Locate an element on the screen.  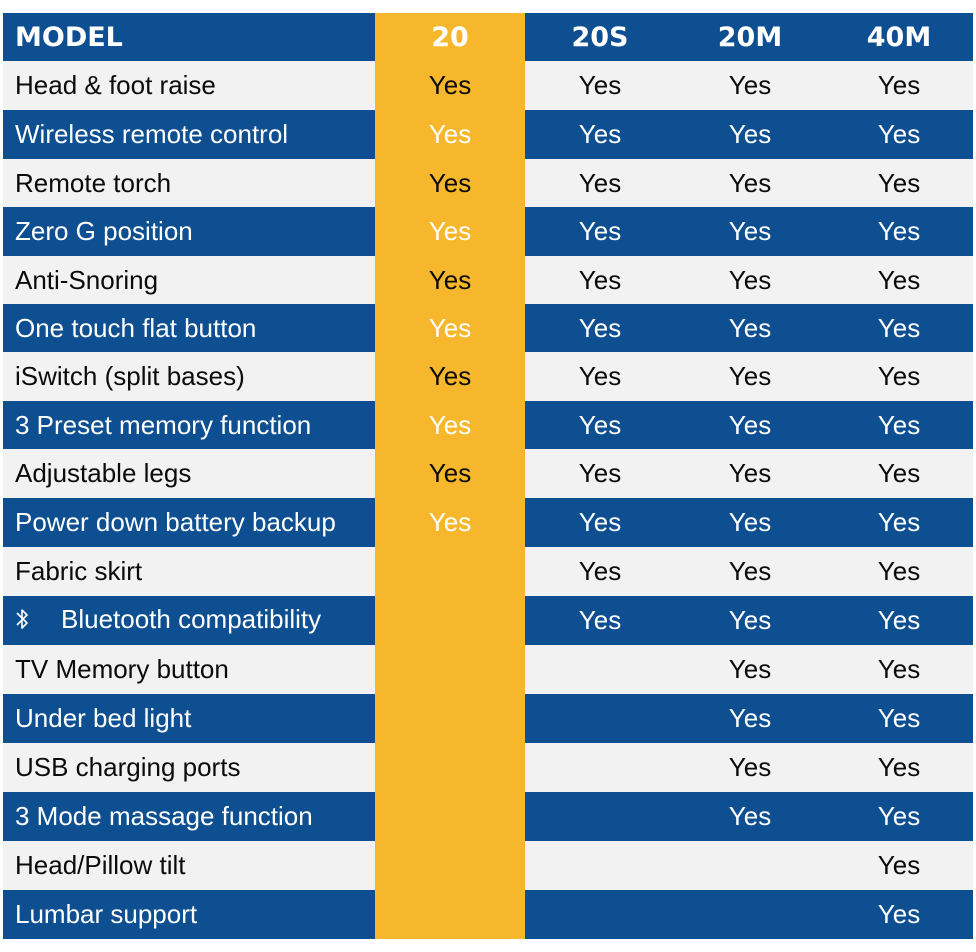
feature-cell: Lumbar support is located at coordinates (189, 914).